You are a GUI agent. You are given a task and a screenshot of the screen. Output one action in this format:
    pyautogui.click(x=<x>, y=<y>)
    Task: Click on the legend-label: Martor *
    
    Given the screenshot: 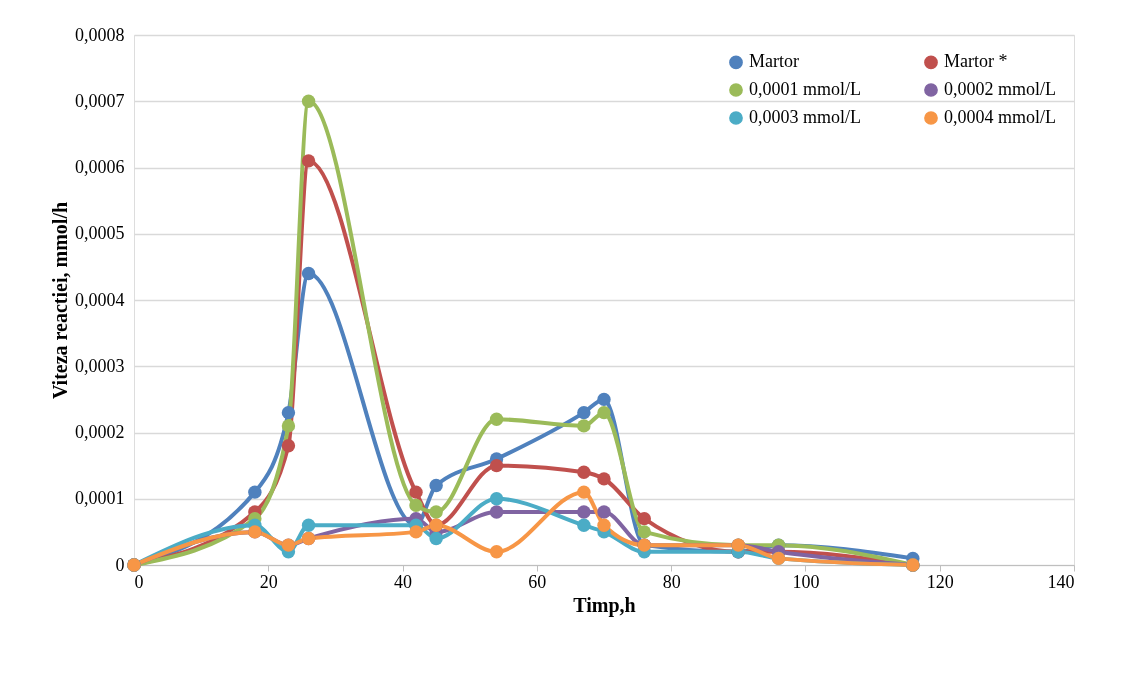 What is the action you would take?
    pyautogui.click(x=976, y=61)
    